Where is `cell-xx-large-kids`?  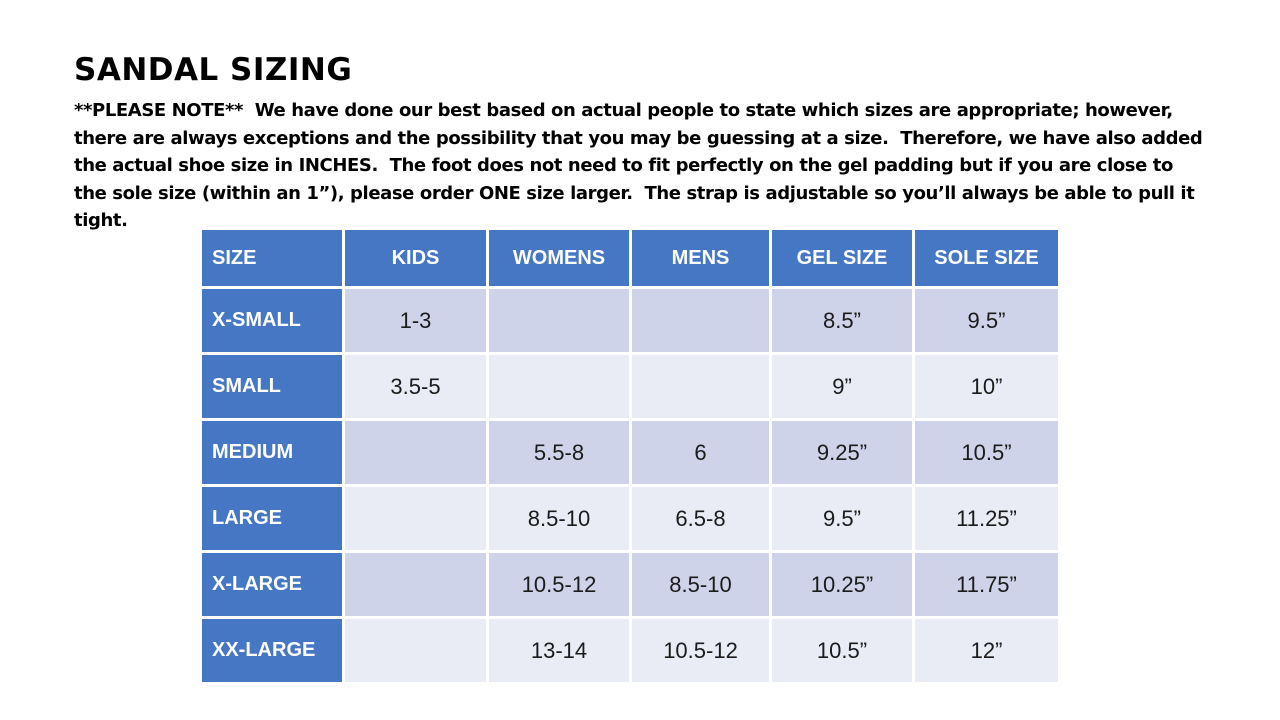
cell-xx-large-kids is located at coordinates (415, 650).